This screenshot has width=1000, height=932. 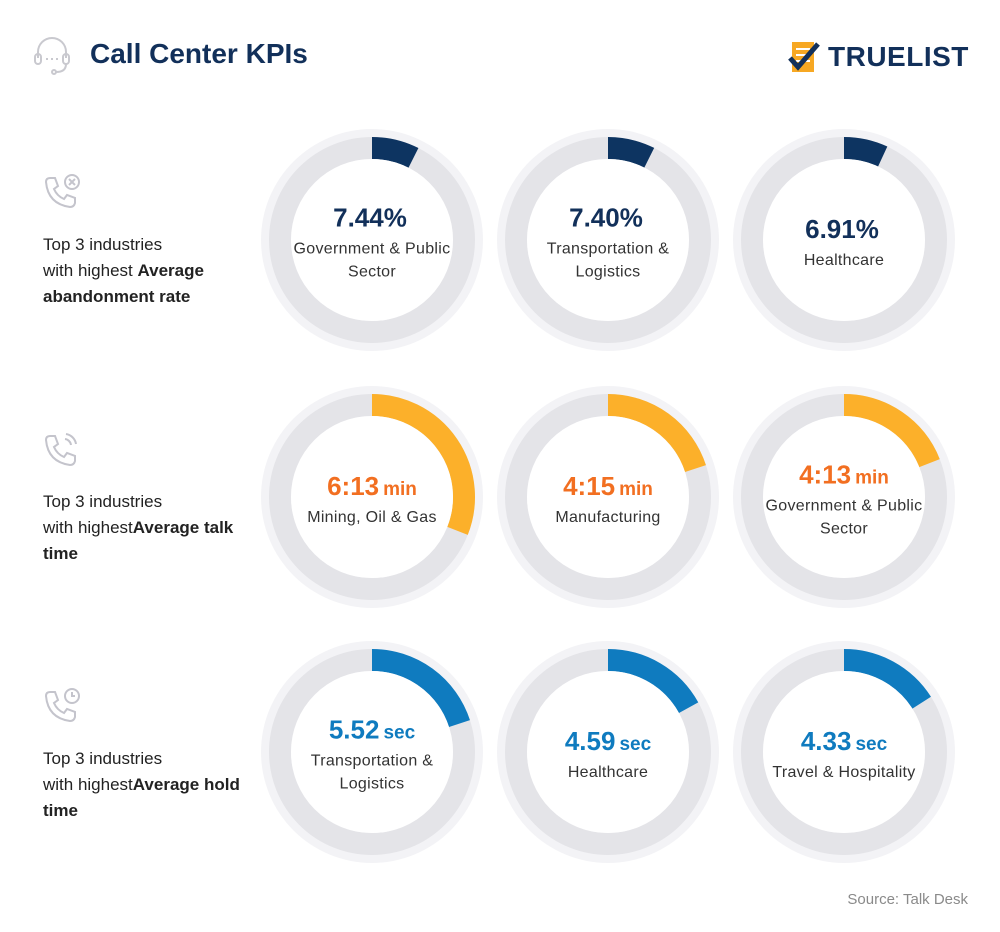 What do you see at coordinates (138, 540) in the screenshot?
I see `label-metric: Average talk time` at bounding box center [138, 540].